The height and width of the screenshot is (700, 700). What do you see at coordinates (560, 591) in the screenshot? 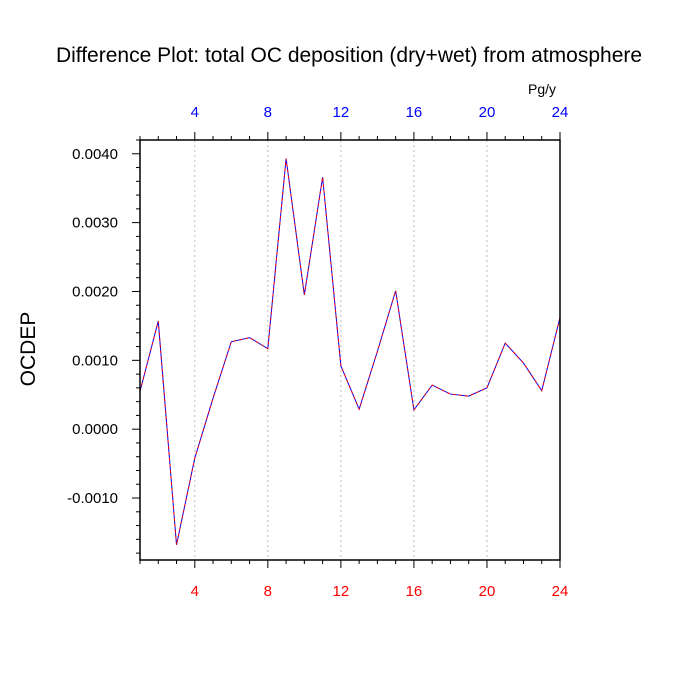
I see `x-tick-label-bottom: 24` at bounding box center [560, 591].